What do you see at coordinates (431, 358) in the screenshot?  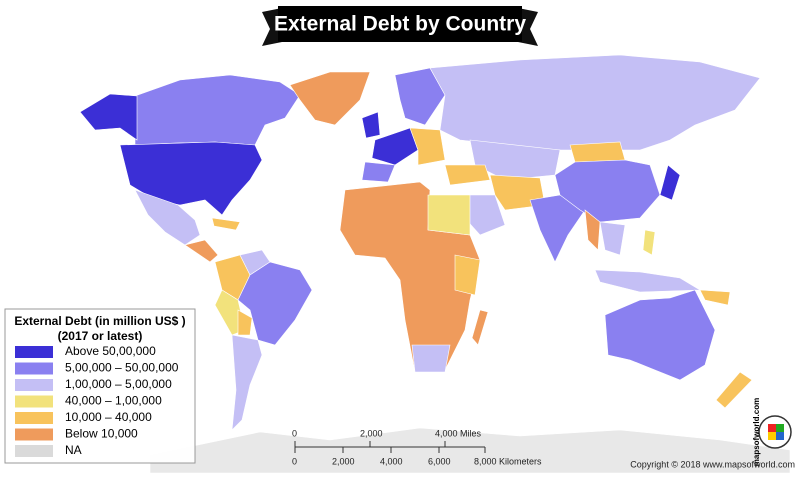 I see `south-africa` at bounding box center [431, 358].